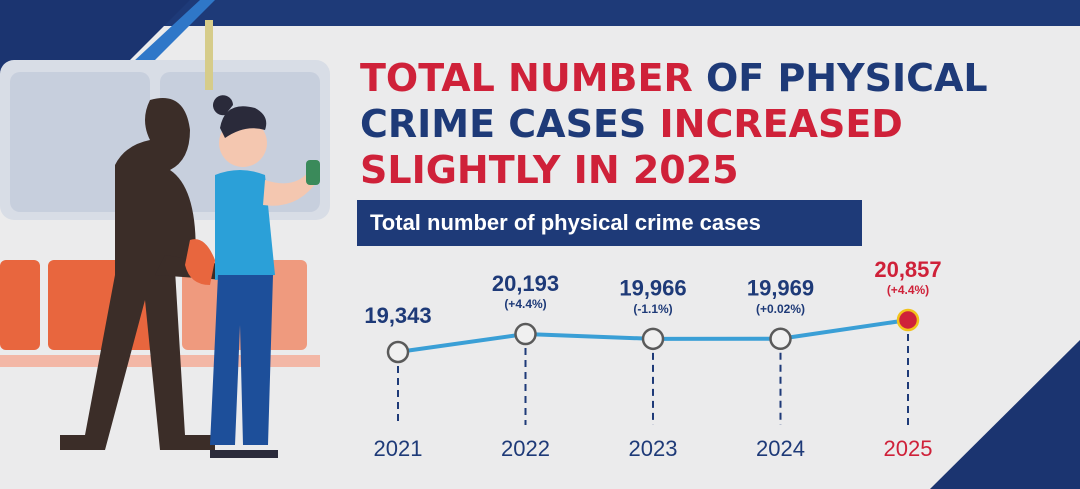 Image resolution: width=1080 pixels, height=489 pixels. I want to click on x-tick-label: 2021, so click(398, 448).